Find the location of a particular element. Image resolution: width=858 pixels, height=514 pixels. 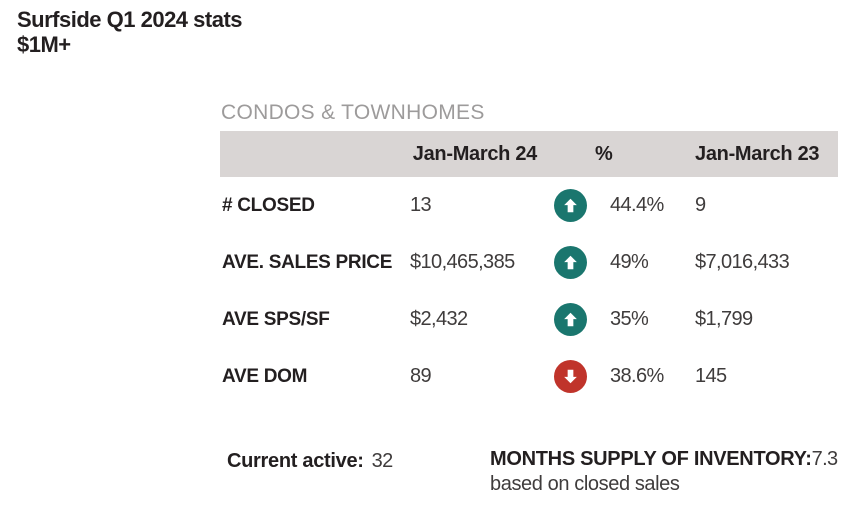

trend-down-arrow-icon is located at coordinates (570, 376).